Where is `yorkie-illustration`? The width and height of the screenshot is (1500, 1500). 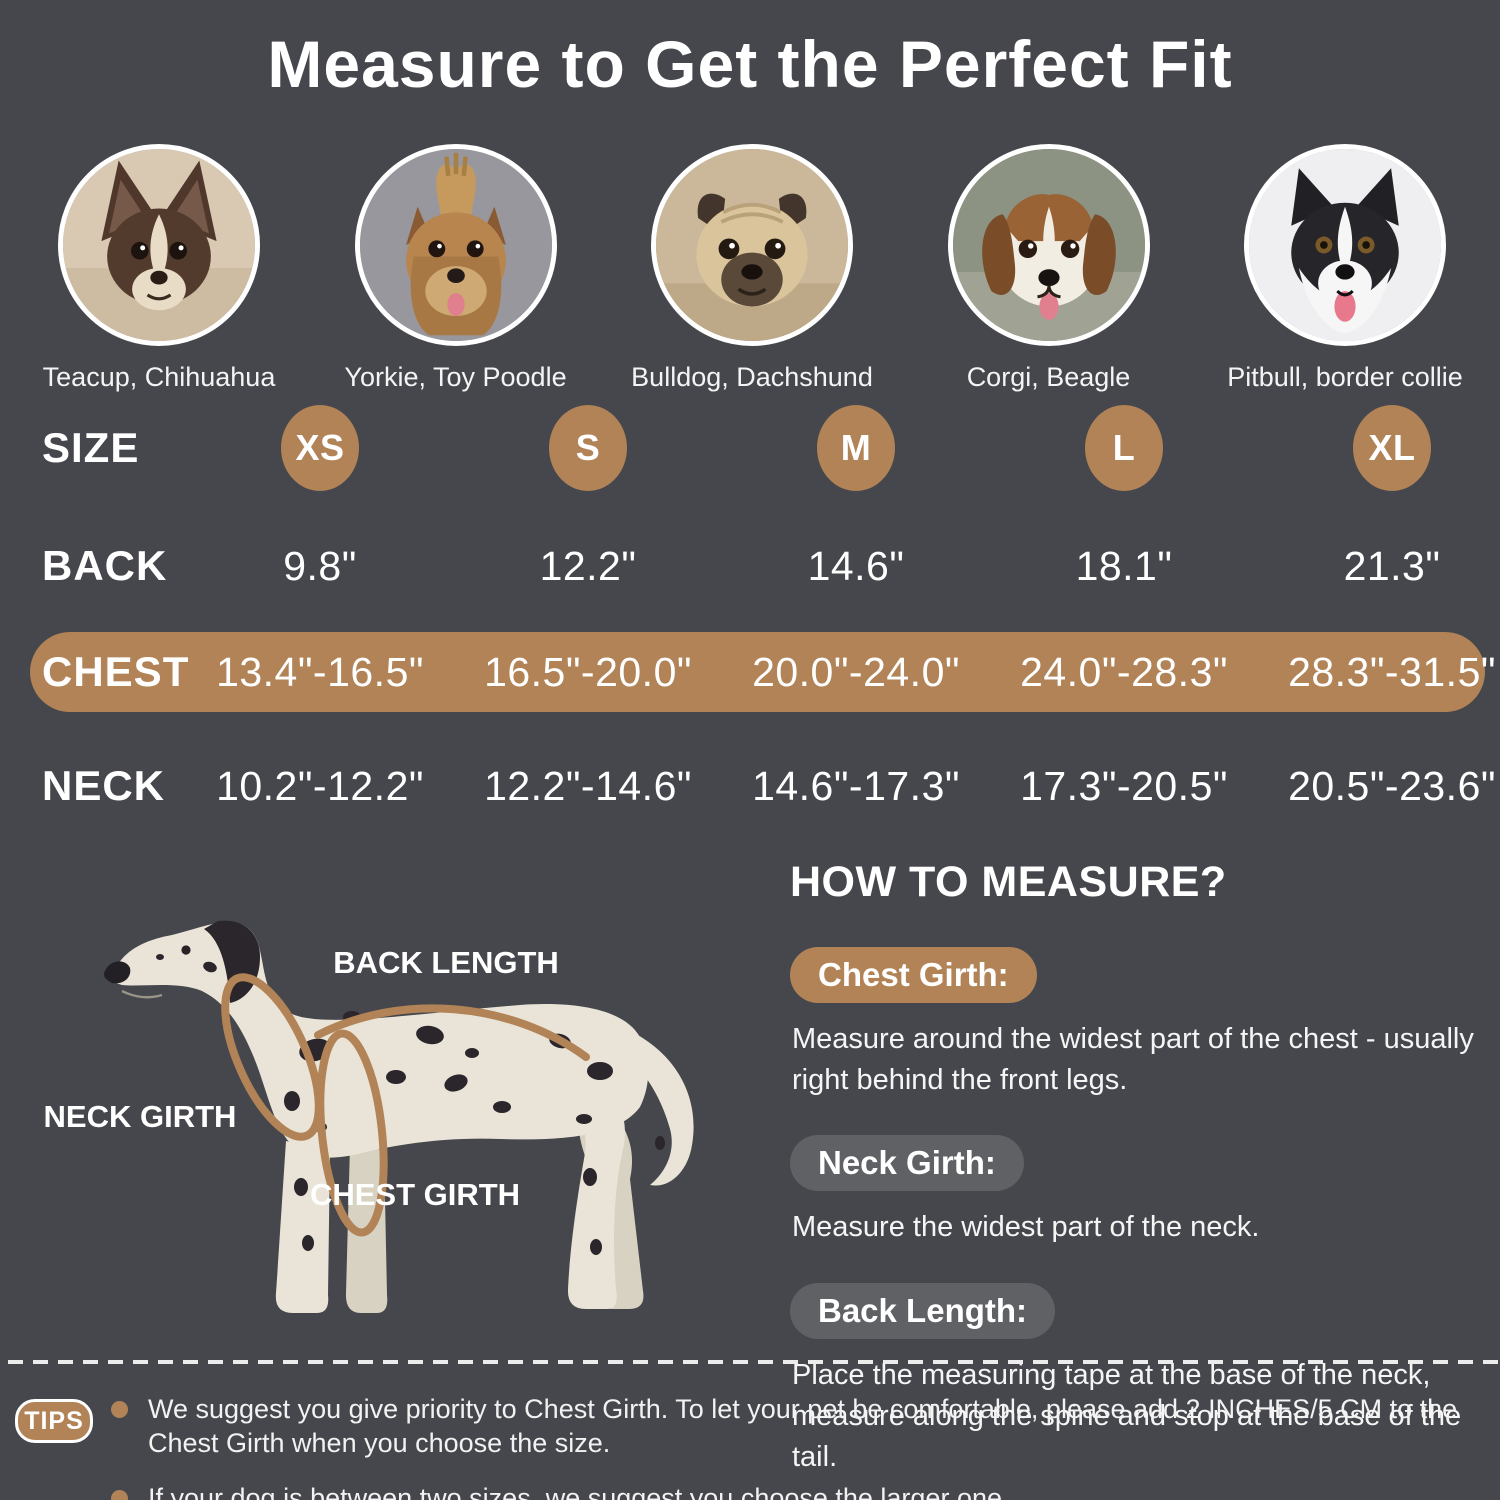 yorkie-illustration is located at coordinates (455, 245).